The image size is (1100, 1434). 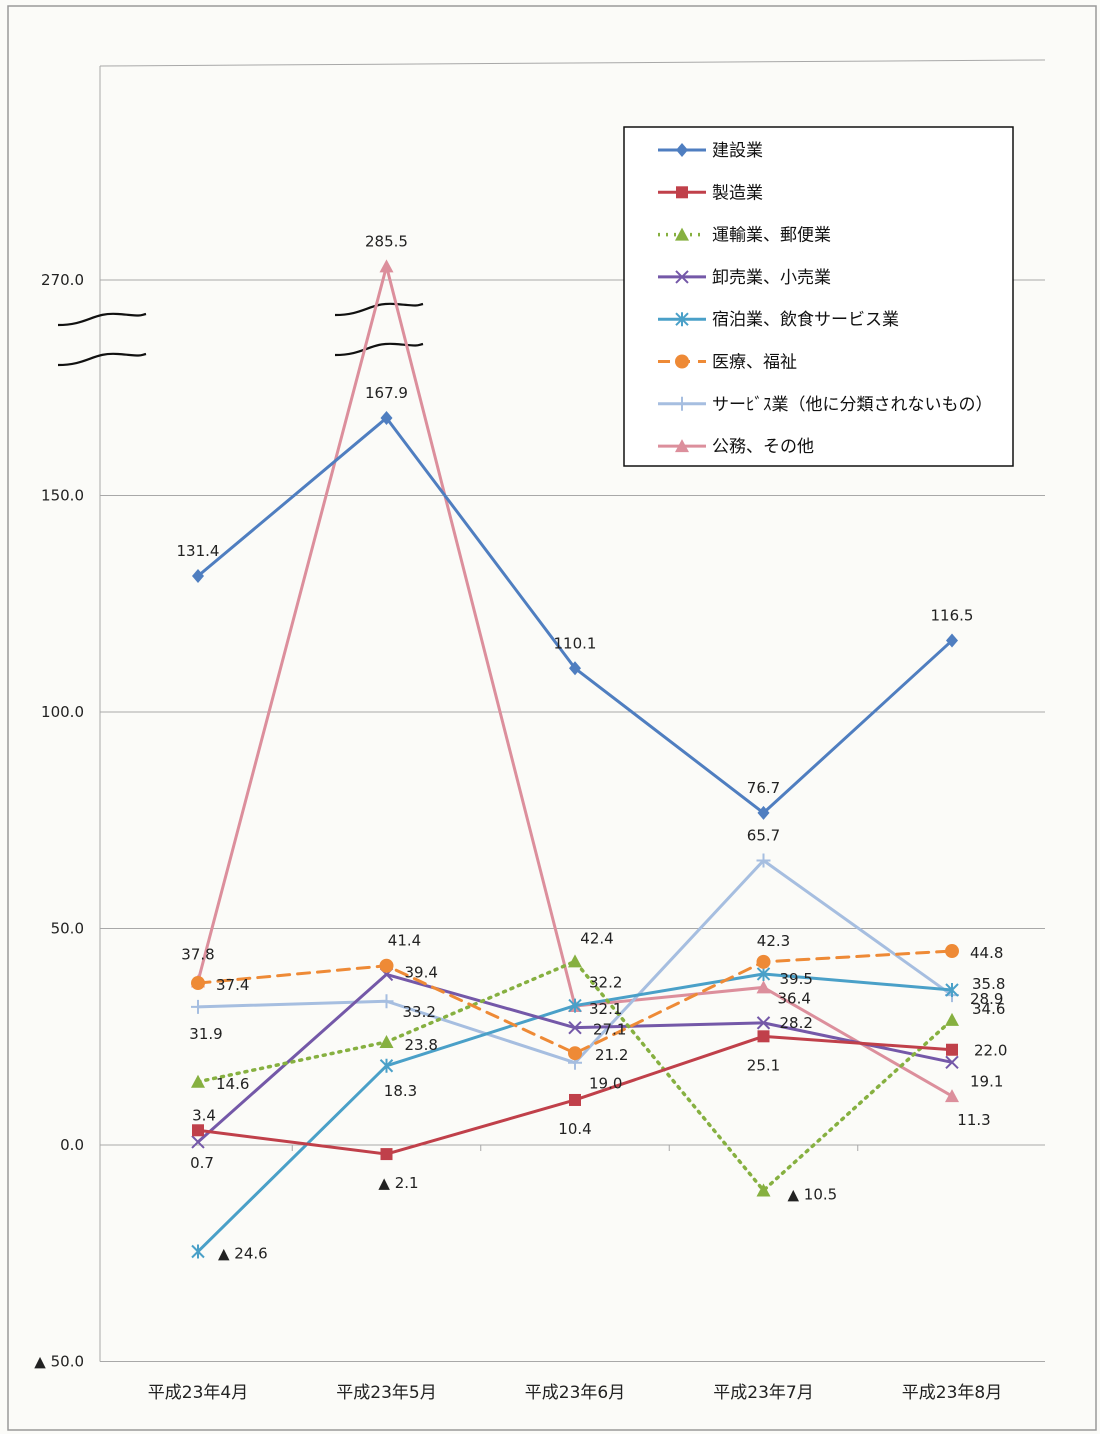 I want to click on data-label: 21.2, so click(x=611, y=1055).